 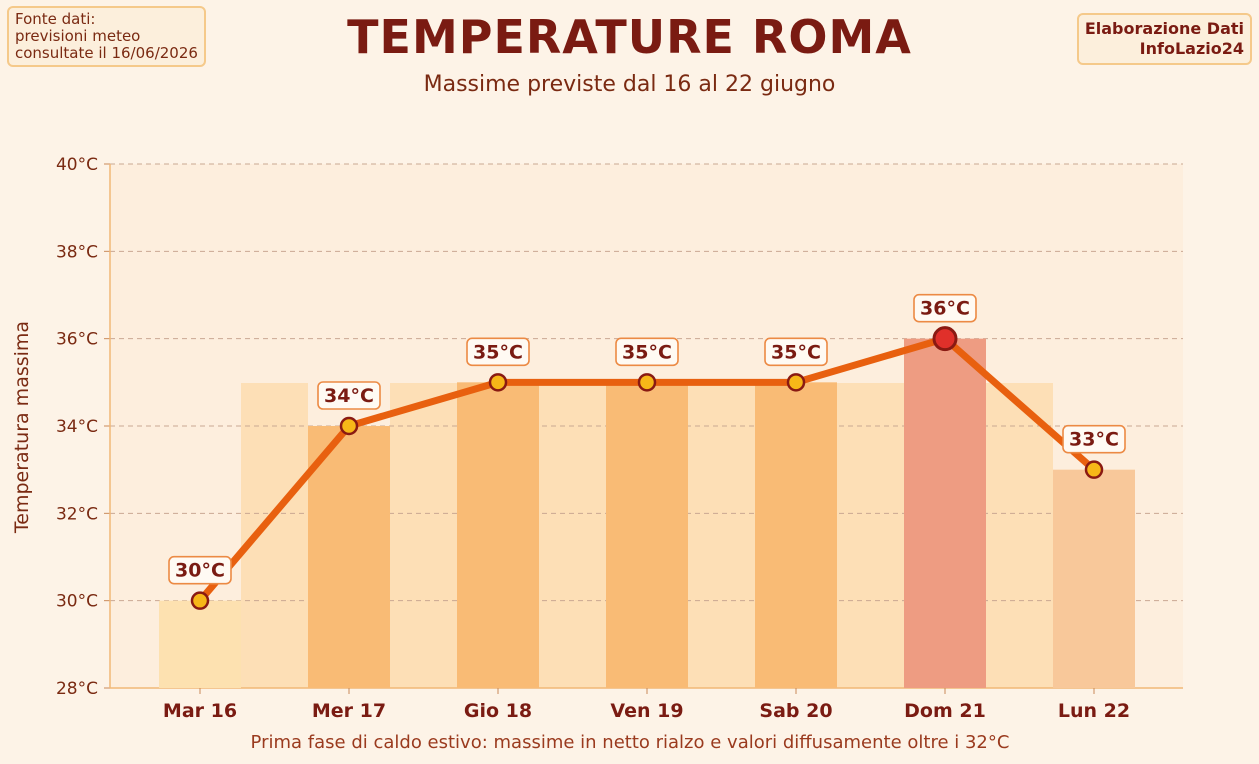 I want to click on x-tick-label: Sab 20, so click(x=795, y=711).